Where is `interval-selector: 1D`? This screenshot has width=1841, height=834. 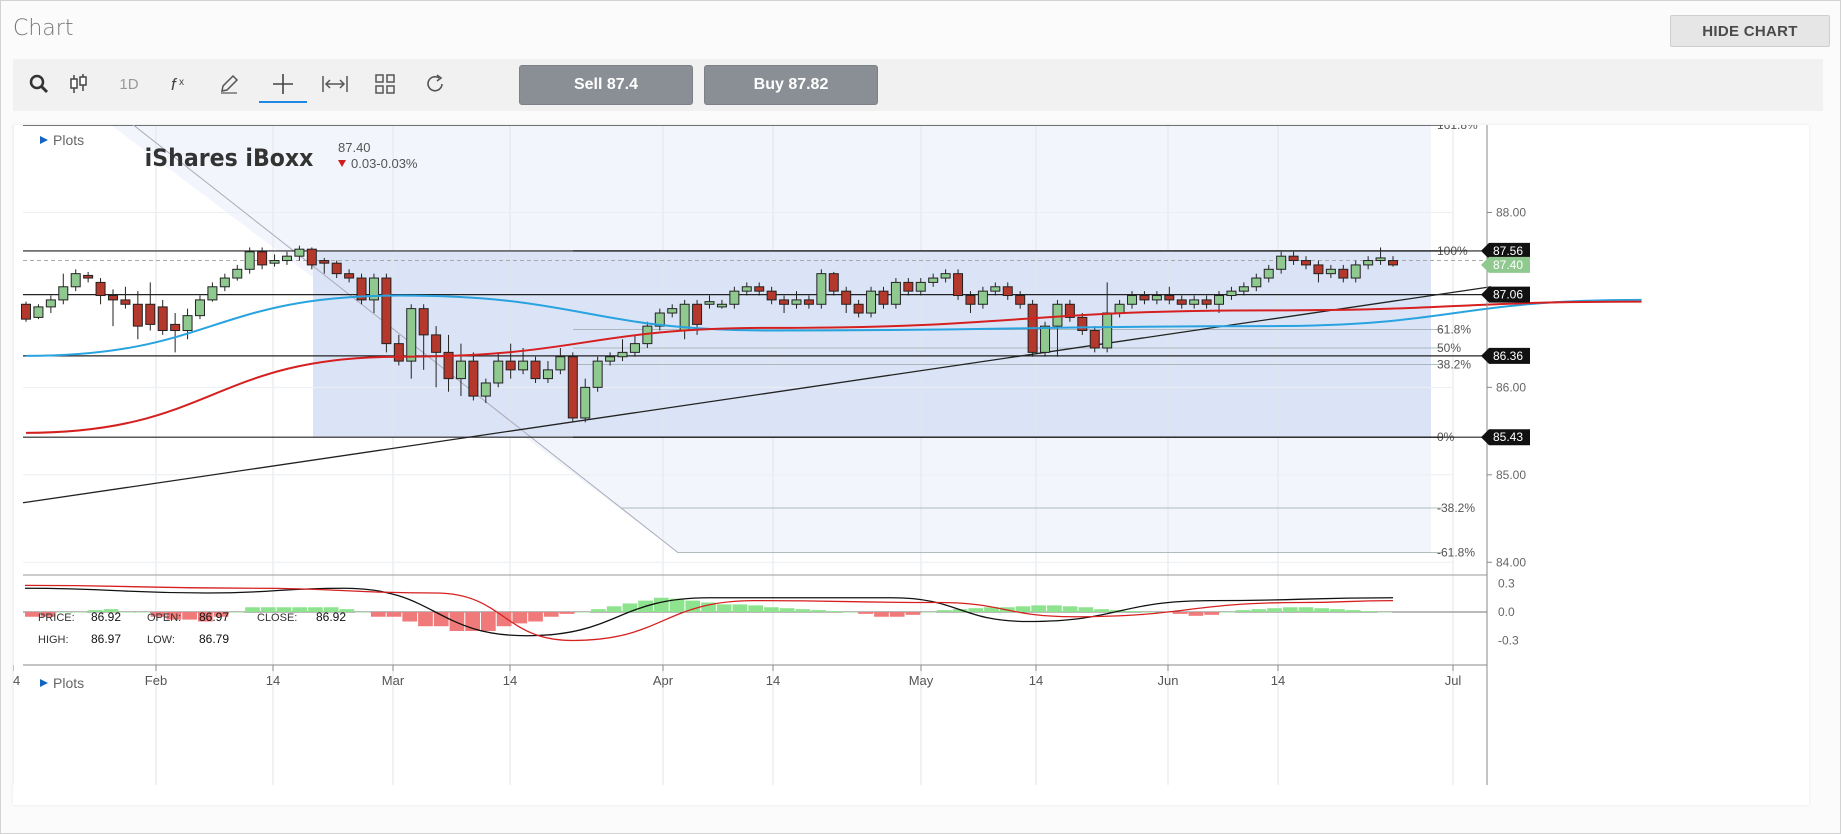
interval-selector: 1D is located at coordinates (129, 84).